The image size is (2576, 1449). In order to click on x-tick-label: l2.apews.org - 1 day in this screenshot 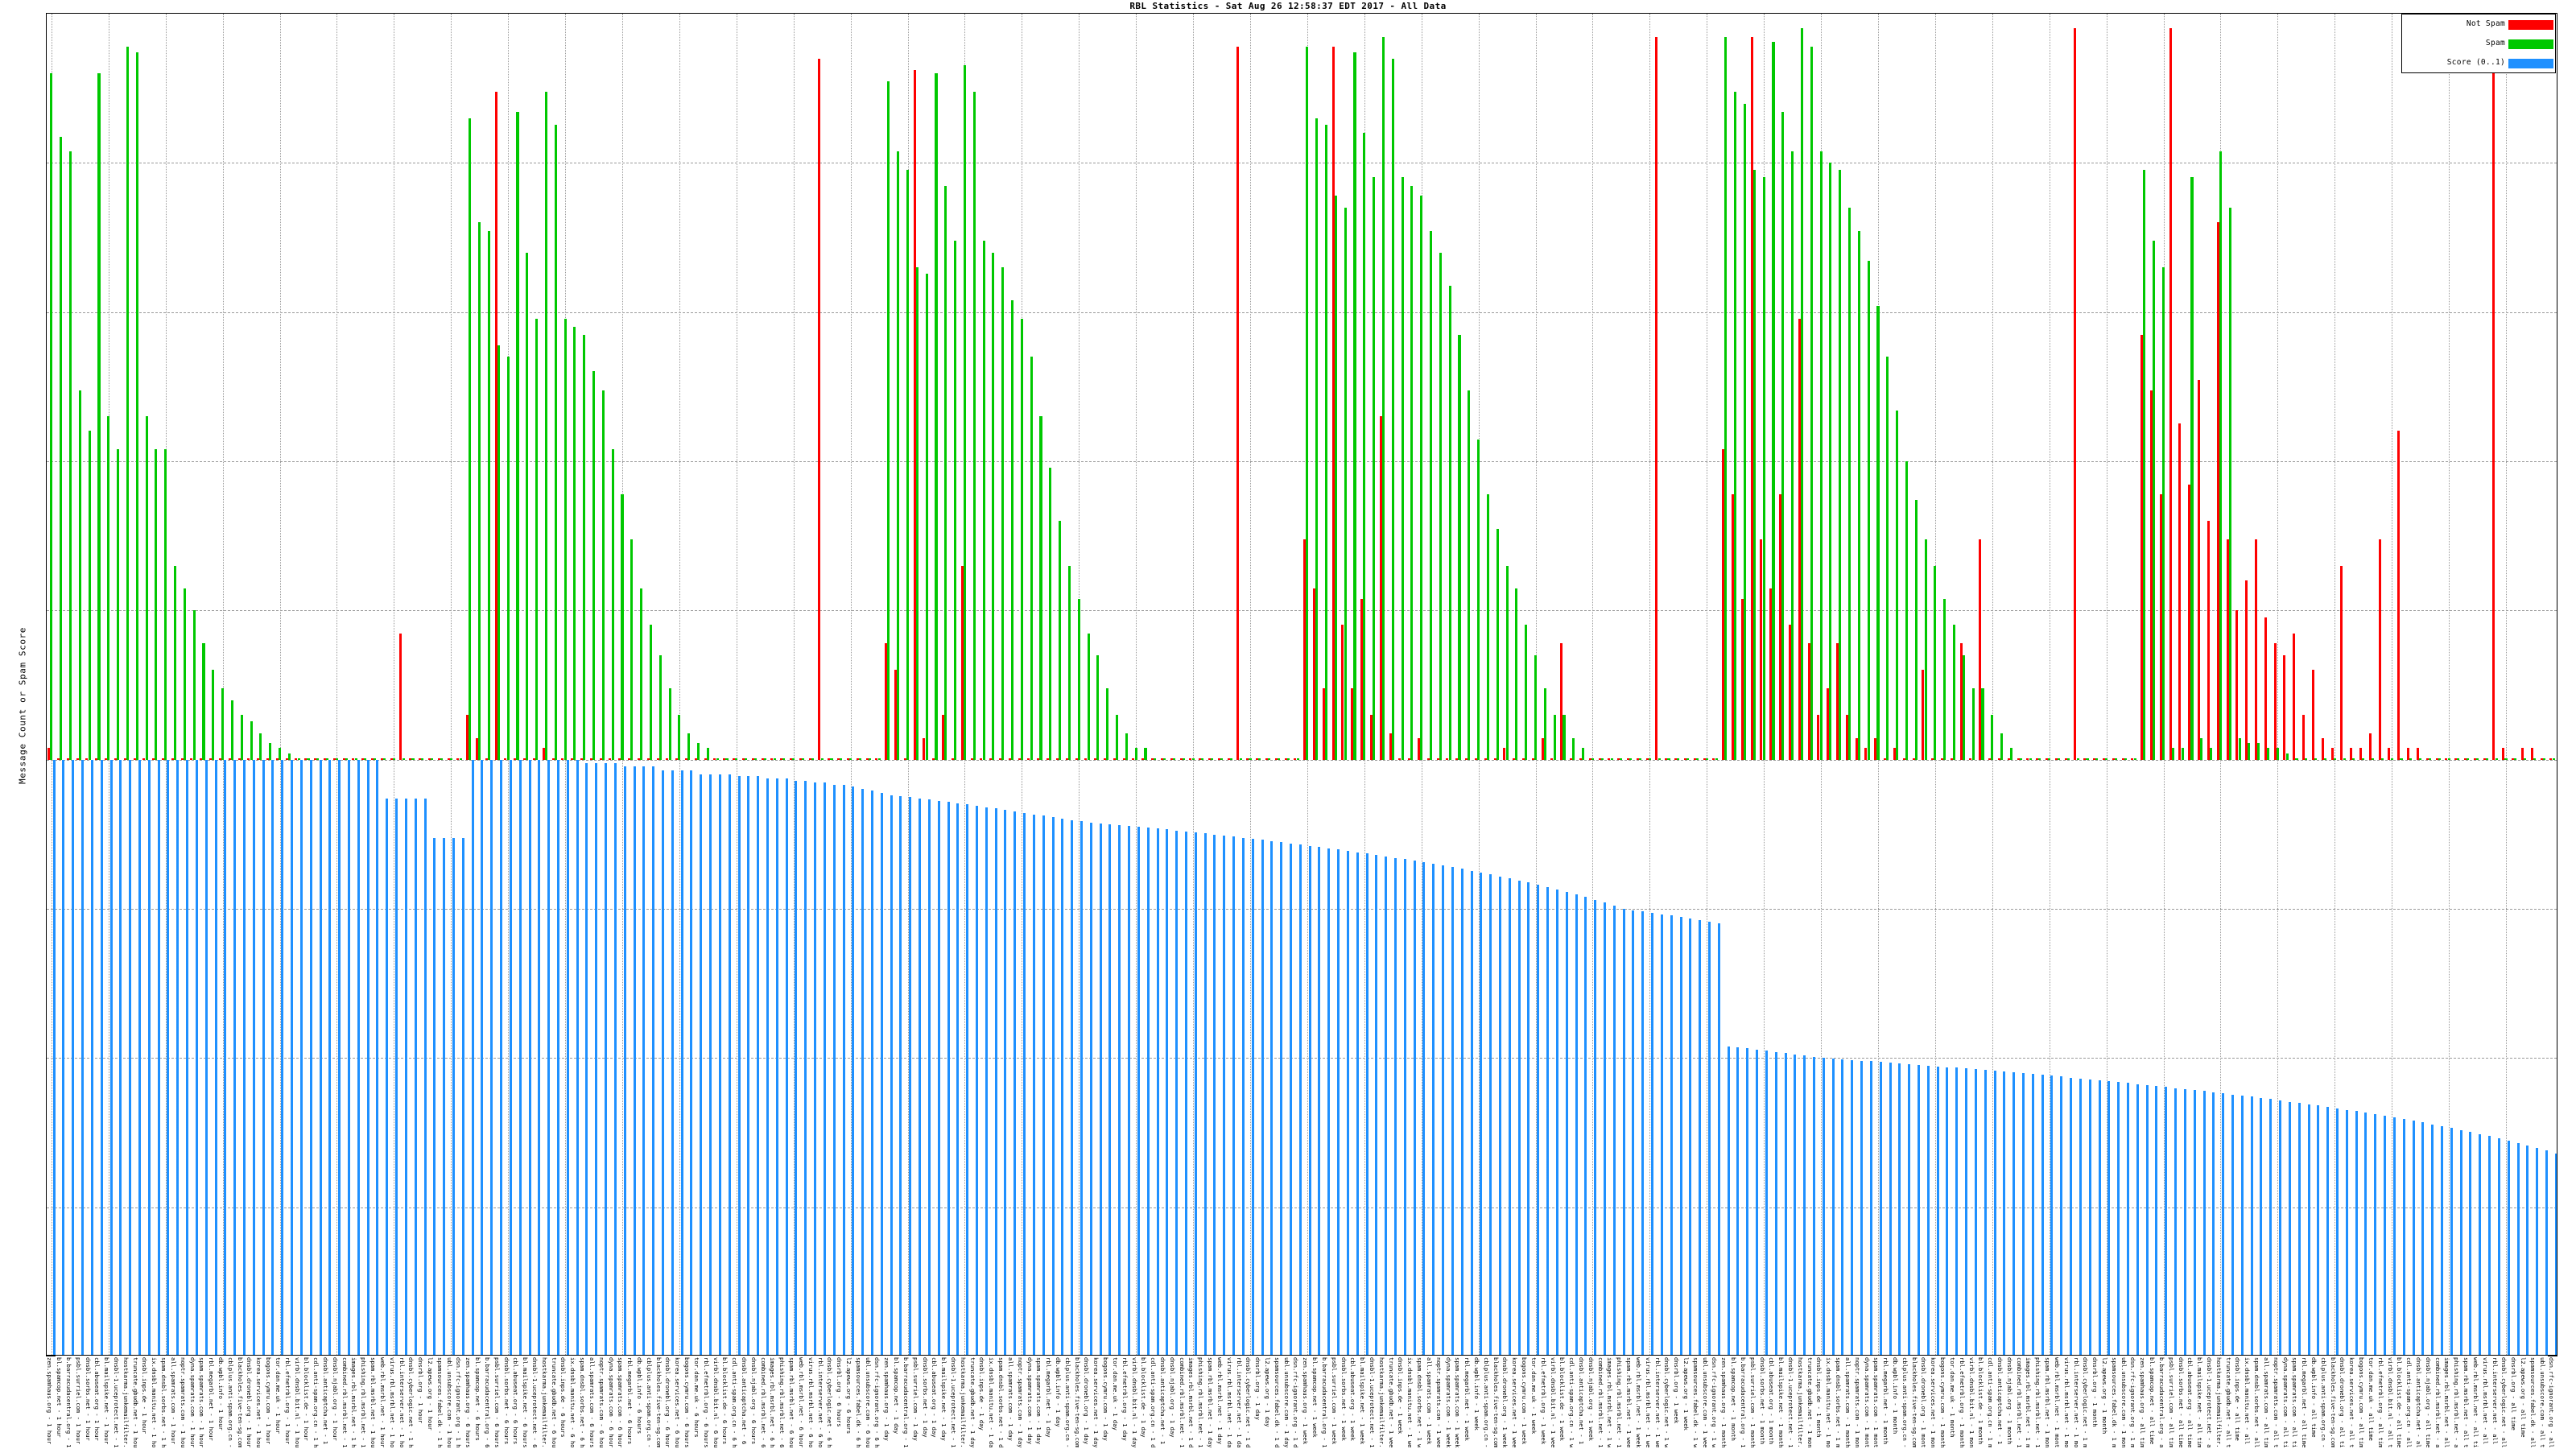, I will do `click(1268, 1392)`.